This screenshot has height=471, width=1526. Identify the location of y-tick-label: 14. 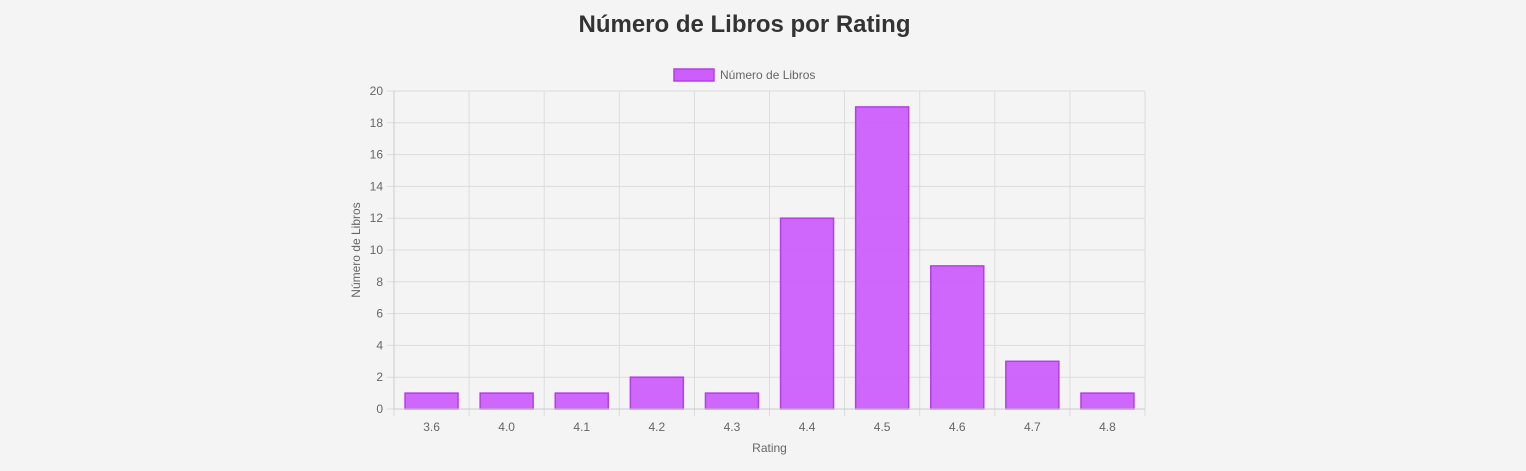
(377, 186).